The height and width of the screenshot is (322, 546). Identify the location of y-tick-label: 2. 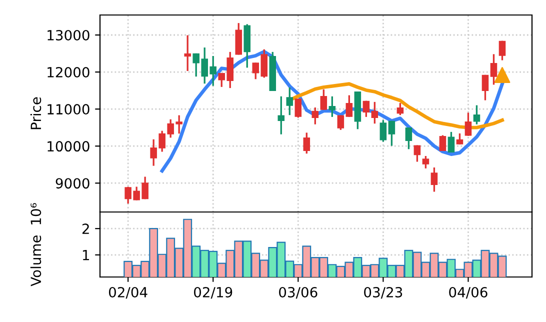
(85, 229).